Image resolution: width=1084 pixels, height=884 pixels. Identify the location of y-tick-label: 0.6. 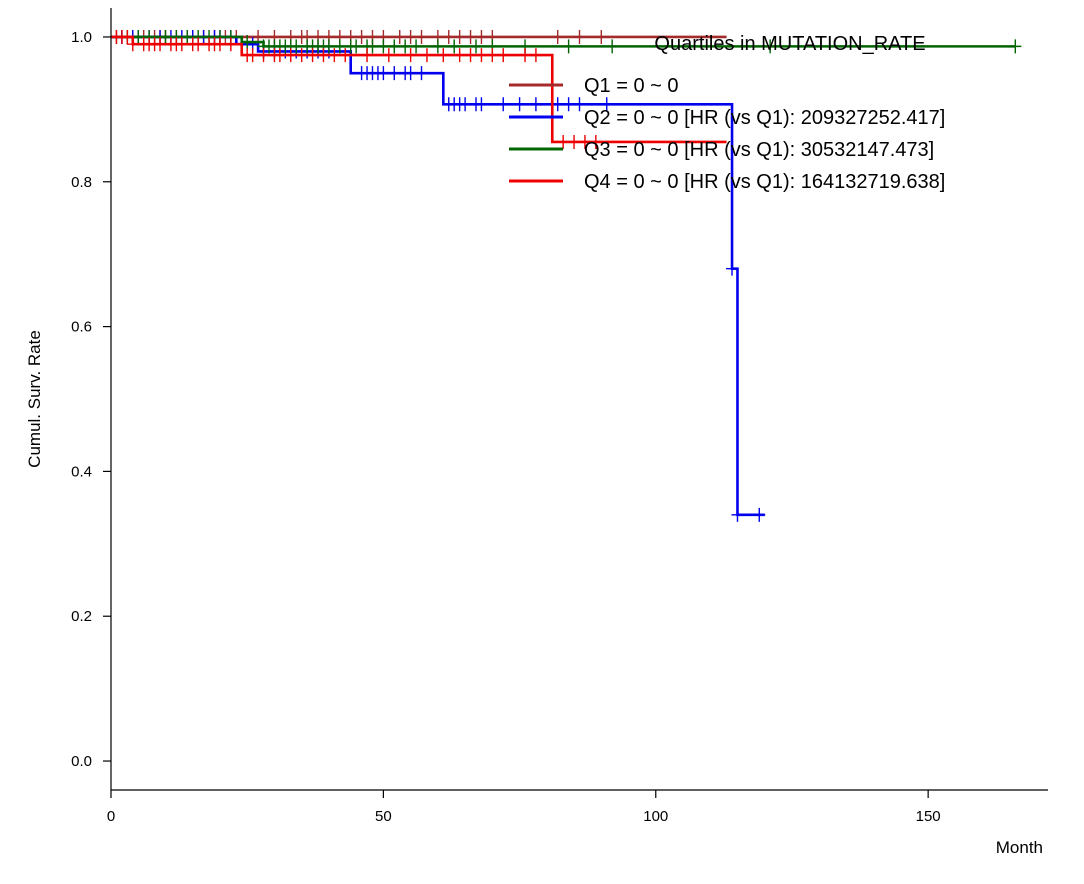
(81, 327).